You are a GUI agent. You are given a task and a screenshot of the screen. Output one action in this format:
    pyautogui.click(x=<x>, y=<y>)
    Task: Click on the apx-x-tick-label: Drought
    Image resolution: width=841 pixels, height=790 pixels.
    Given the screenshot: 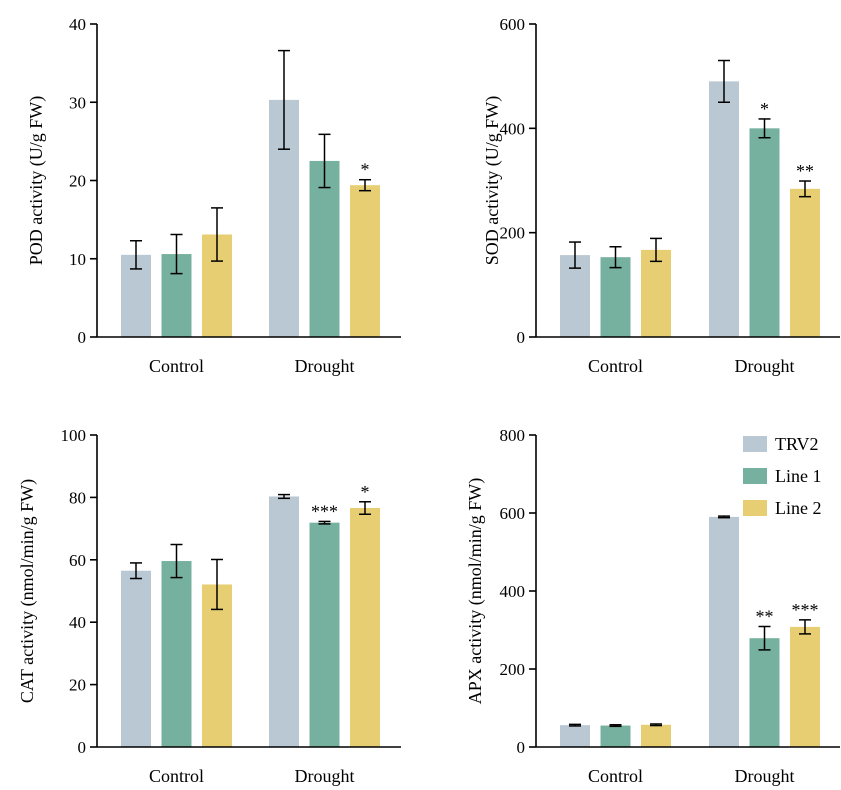 What is the action you would take?
    pyautogui.click(x=765, y=776)
    